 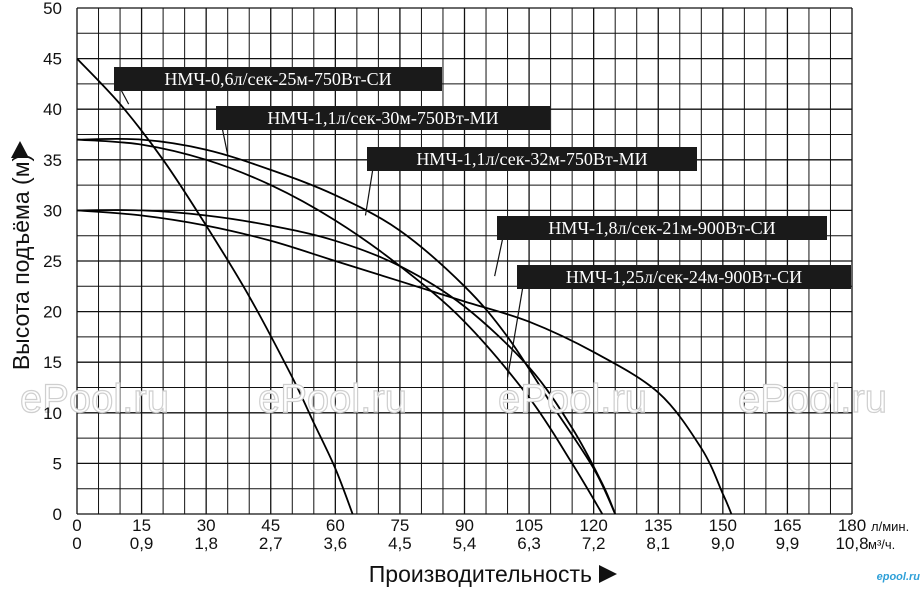 I want to click on x-tick-label-lmin: 150, so click(x=723, y=525).